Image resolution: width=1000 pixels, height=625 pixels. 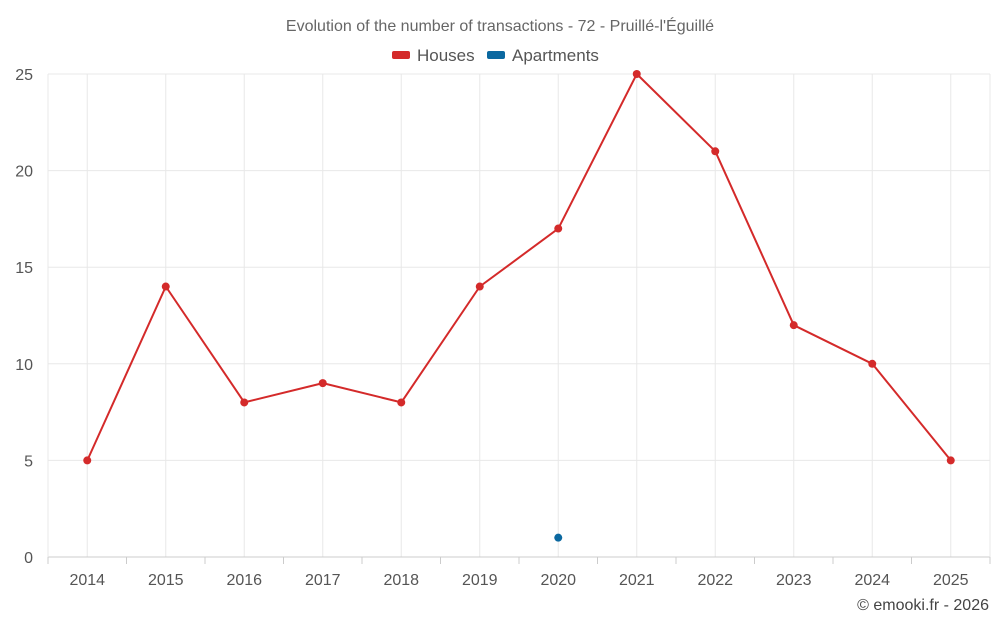 What do you see at coordinates (24, 365) in the screenshot?
I see `y-tick-label: 10` at bounding box center [24, 365].